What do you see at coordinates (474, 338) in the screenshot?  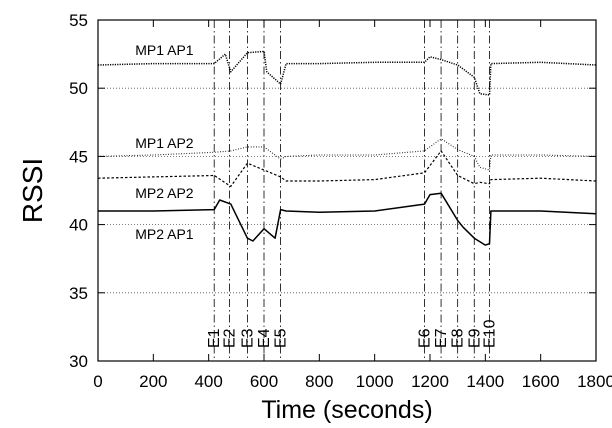 I see `event-label: E9` at bounding box center [474, 338].